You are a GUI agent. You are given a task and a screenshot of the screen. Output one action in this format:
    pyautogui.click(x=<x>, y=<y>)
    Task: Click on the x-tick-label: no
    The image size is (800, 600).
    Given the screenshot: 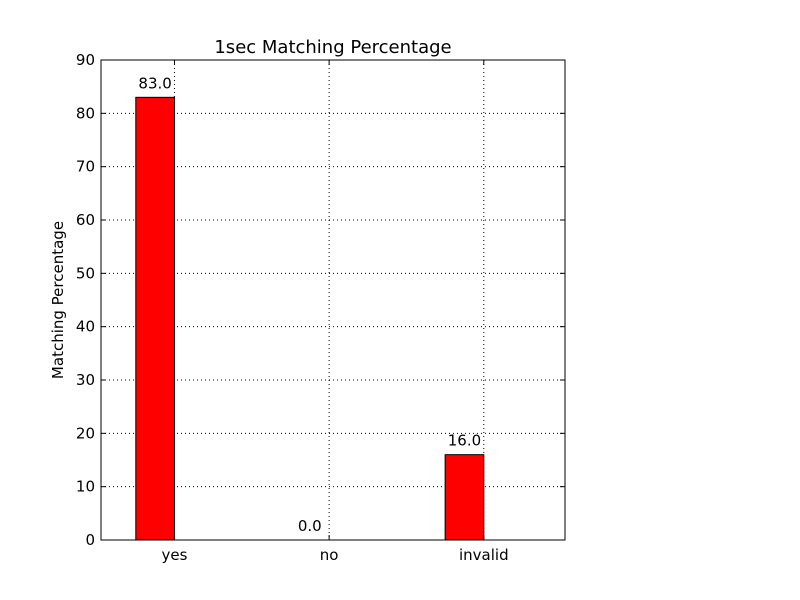 What is the action you would take?
    pyautogui.click(x=329, y=555)
    